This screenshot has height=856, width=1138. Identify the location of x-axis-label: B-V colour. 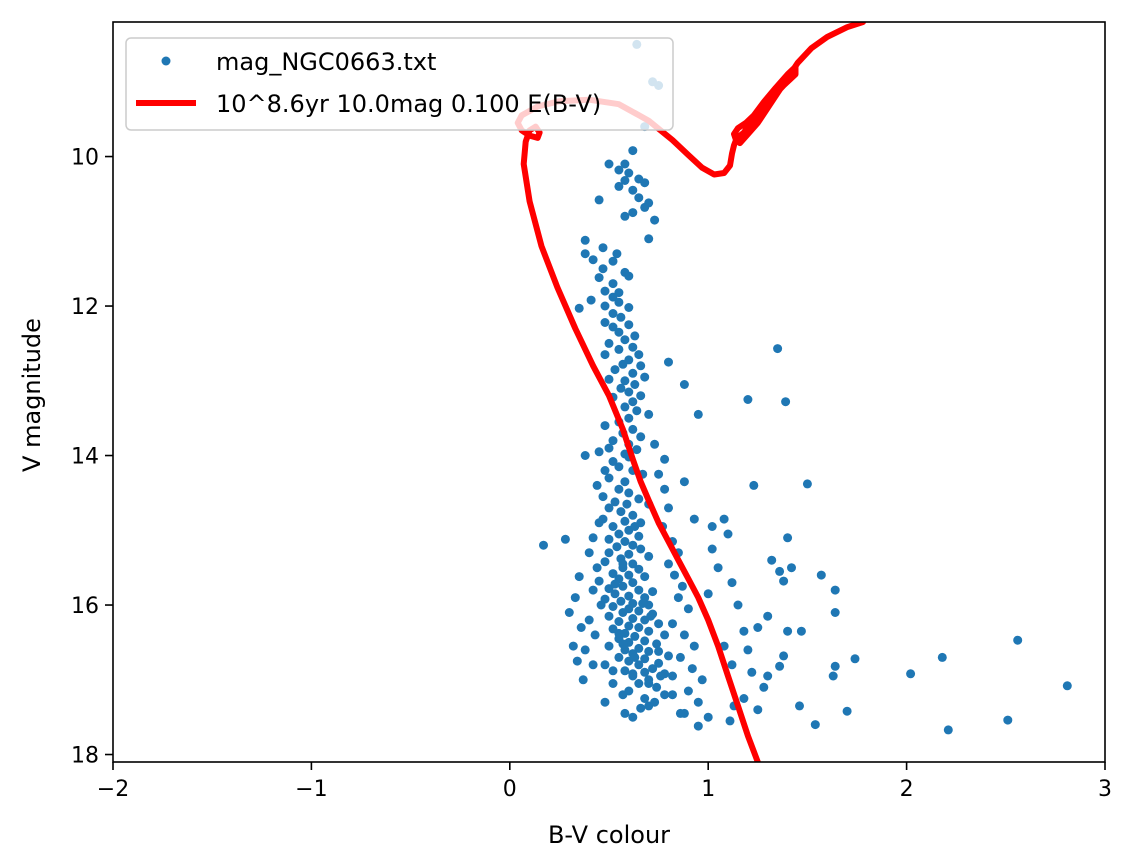
(609, 835).